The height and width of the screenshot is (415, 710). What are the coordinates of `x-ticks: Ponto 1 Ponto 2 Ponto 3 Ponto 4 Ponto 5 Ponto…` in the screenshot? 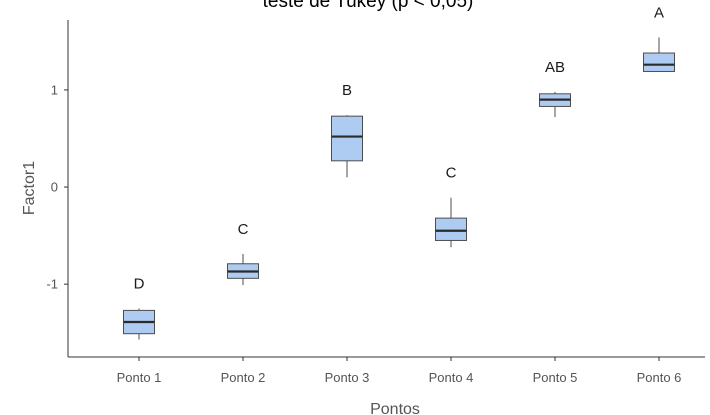 It's located at (399, 371).